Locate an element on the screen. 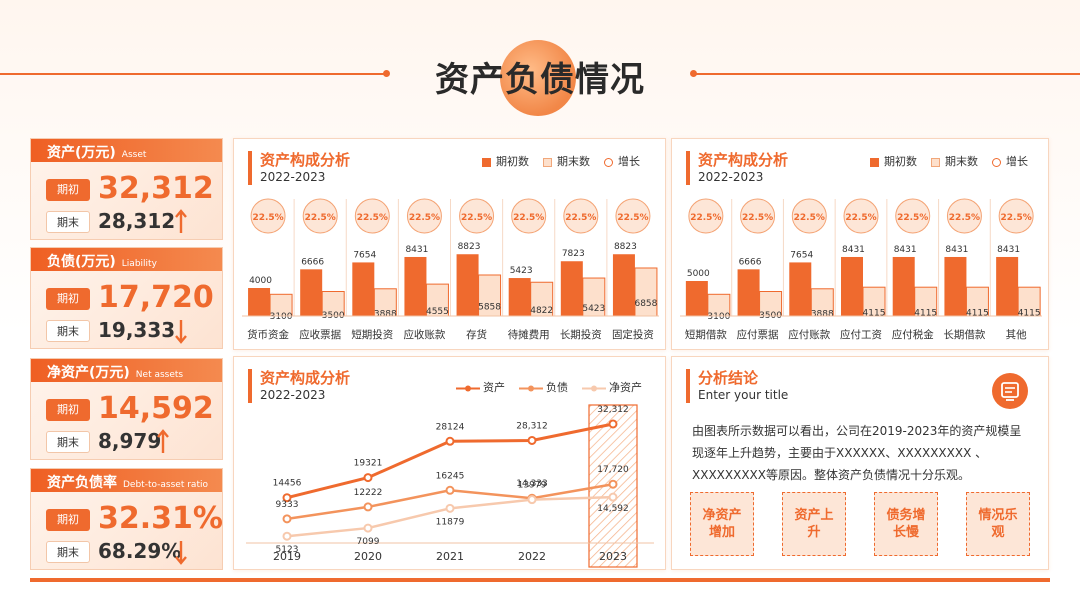 The width and height of the screenshot is (1080, 608). kpi-end-value: 19,333 is located at coordinates (137, 330).